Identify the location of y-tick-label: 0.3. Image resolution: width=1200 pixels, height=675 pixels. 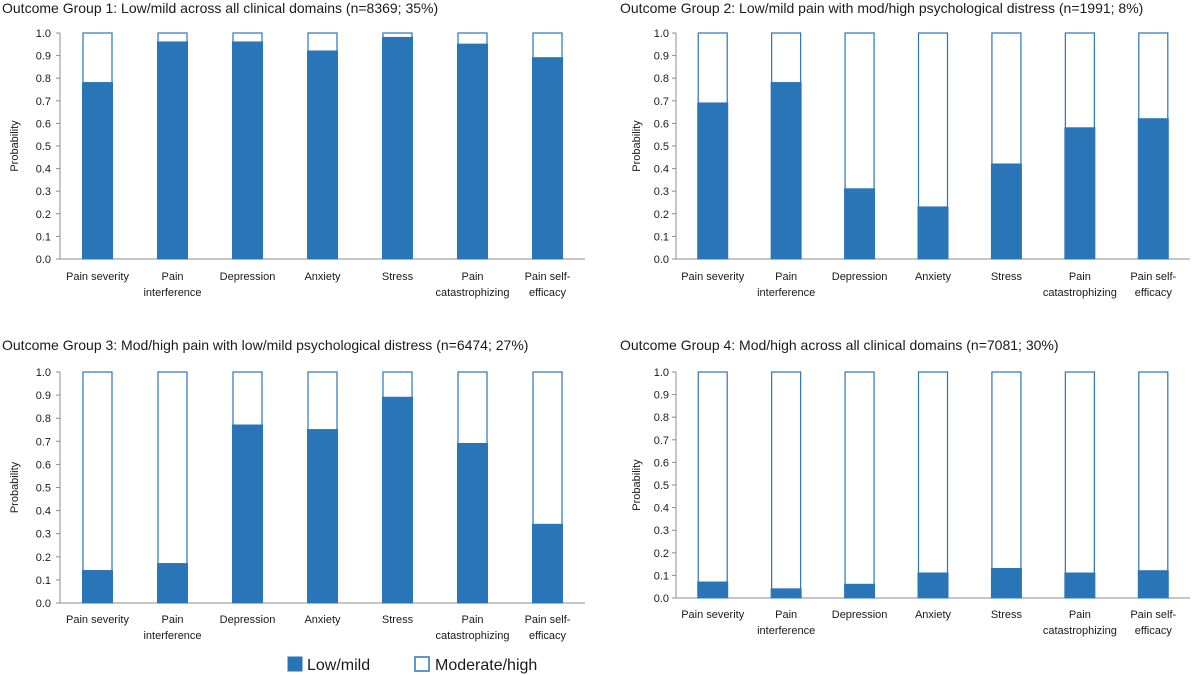
(43, 192).